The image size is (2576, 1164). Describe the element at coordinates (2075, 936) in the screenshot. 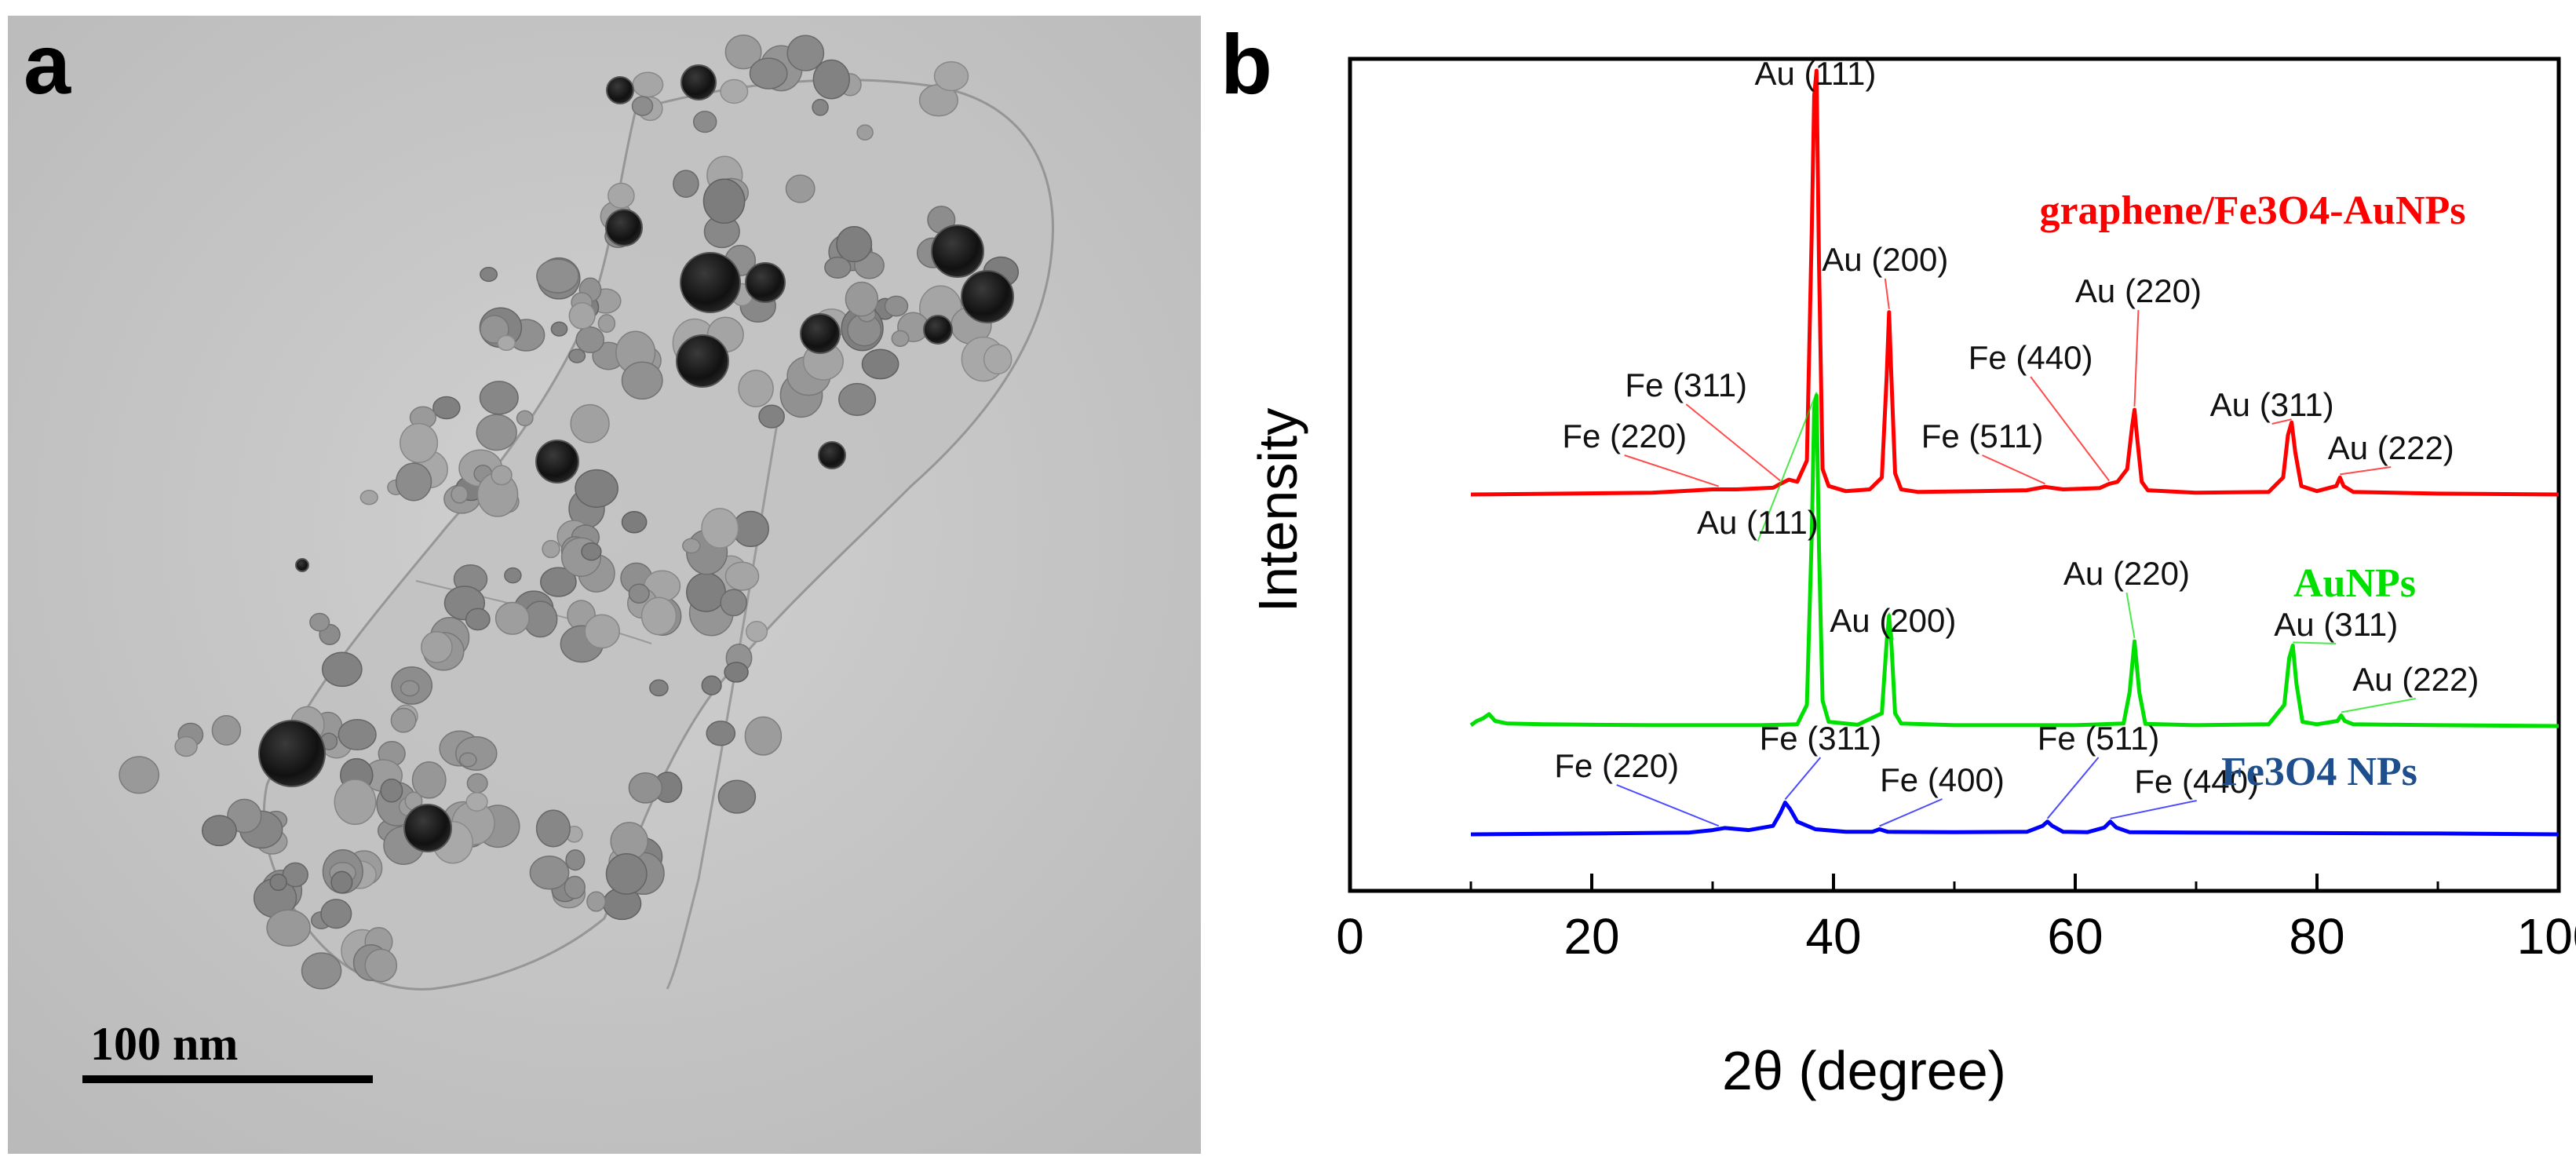

I see `x-tick-label: 60` at that location.